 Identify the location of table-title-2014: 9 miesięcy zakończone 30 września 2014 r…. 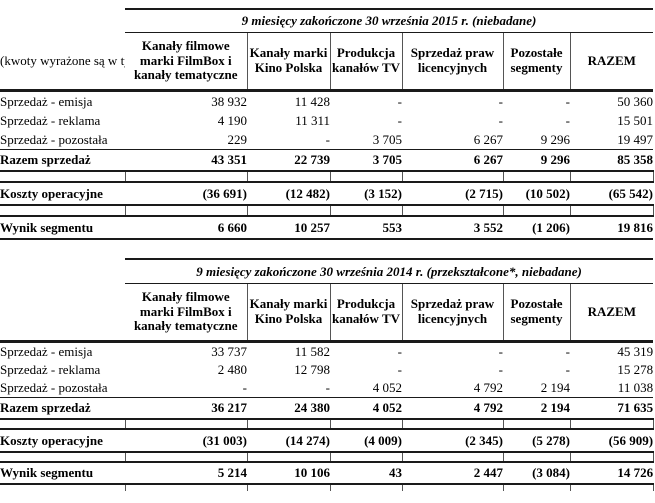
(389, 271).